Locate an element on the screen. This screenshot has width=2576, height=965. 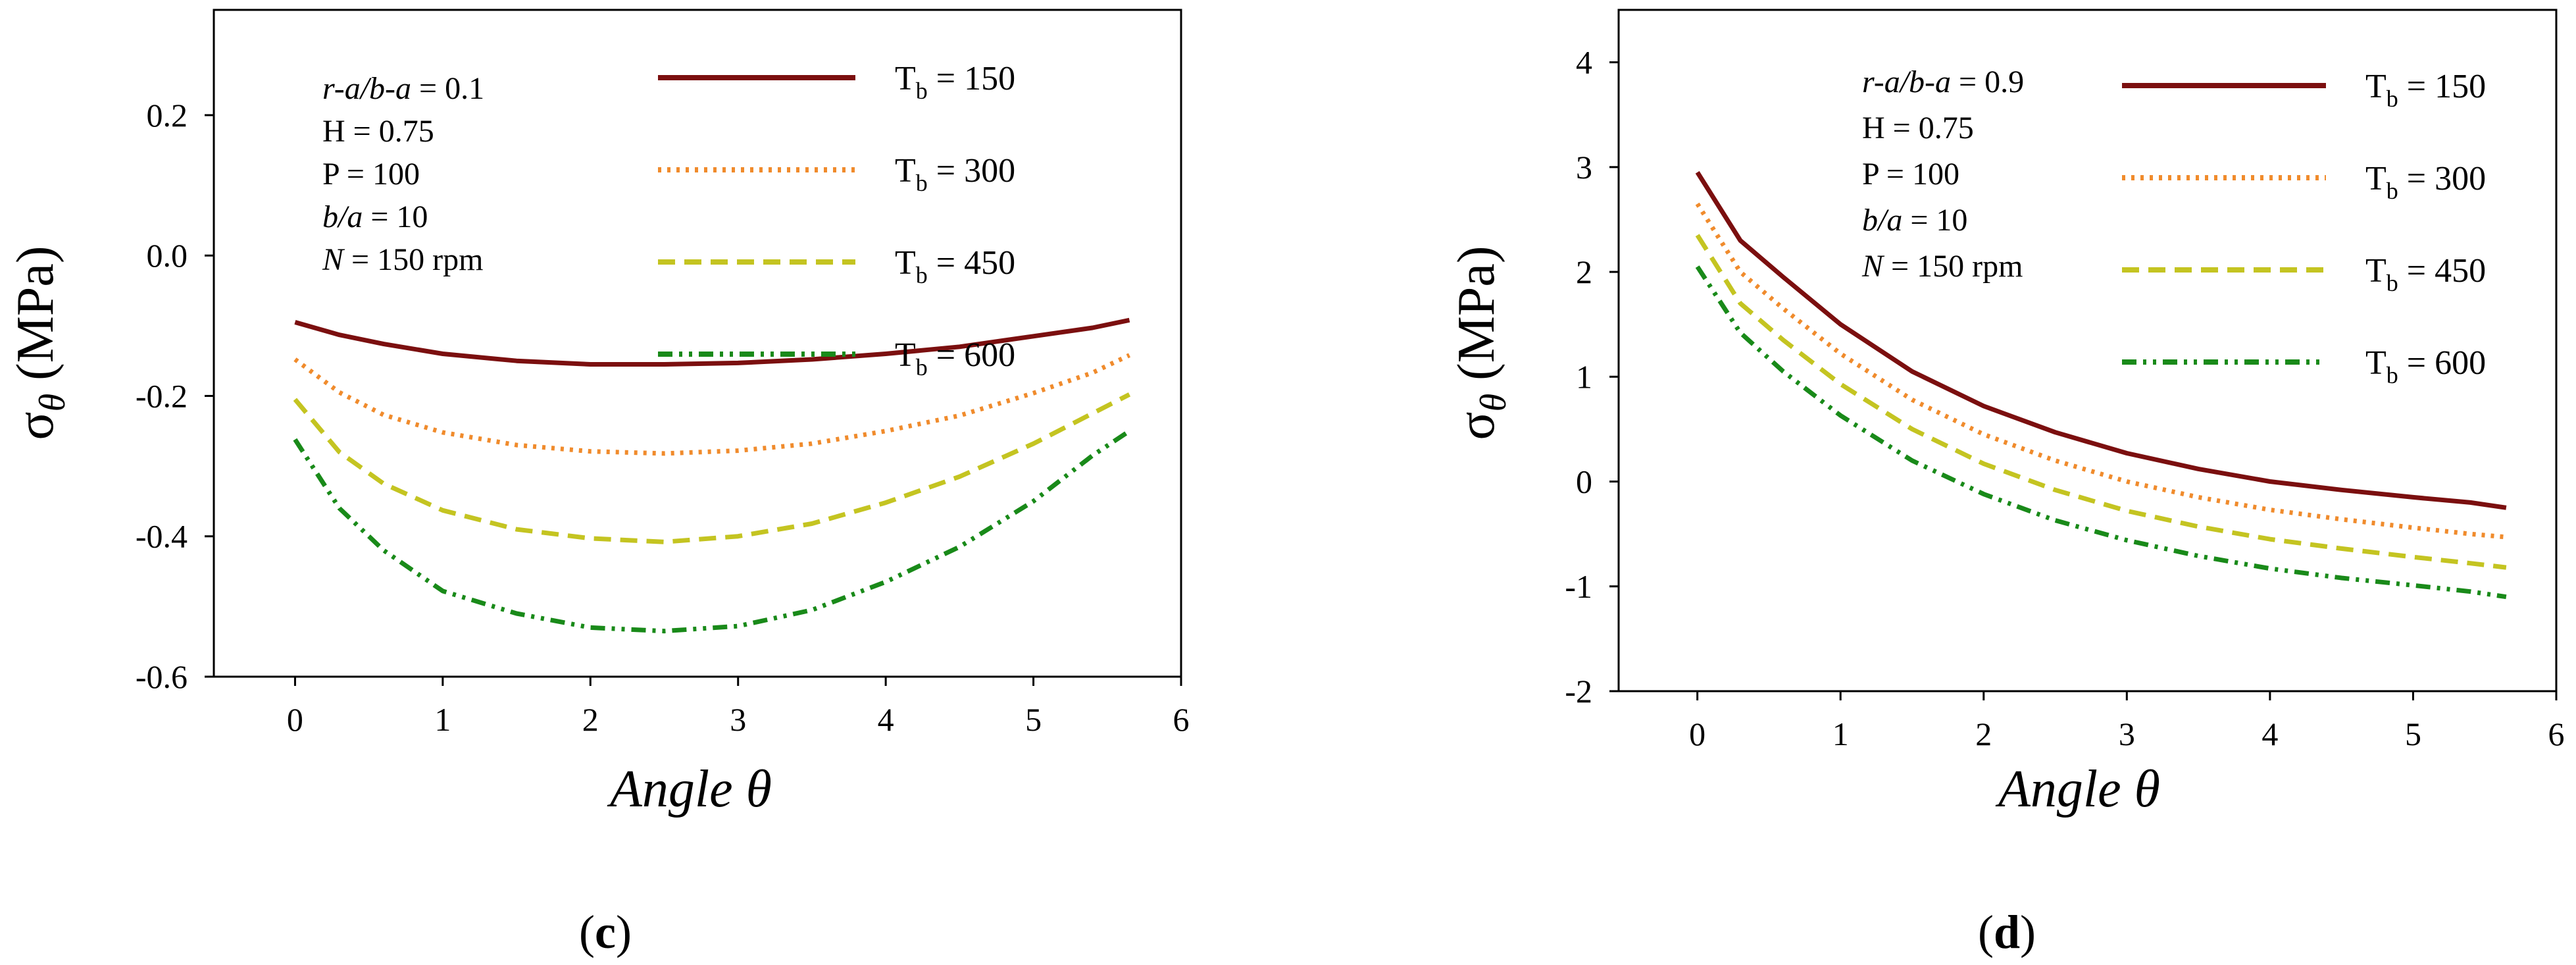
y-tick-label: -0.4 is located at coordinates (162, 536).